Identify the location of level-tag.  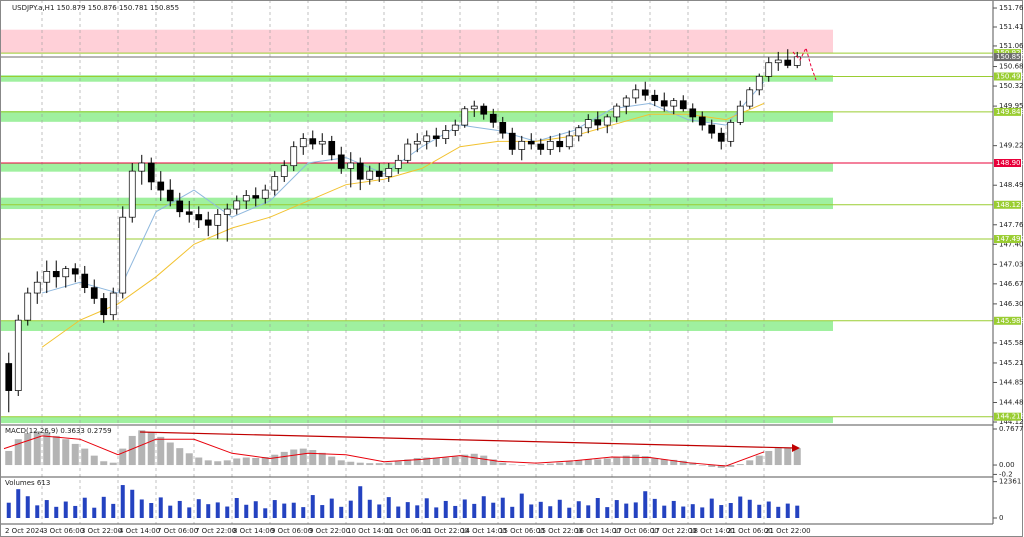
(1007, 57).